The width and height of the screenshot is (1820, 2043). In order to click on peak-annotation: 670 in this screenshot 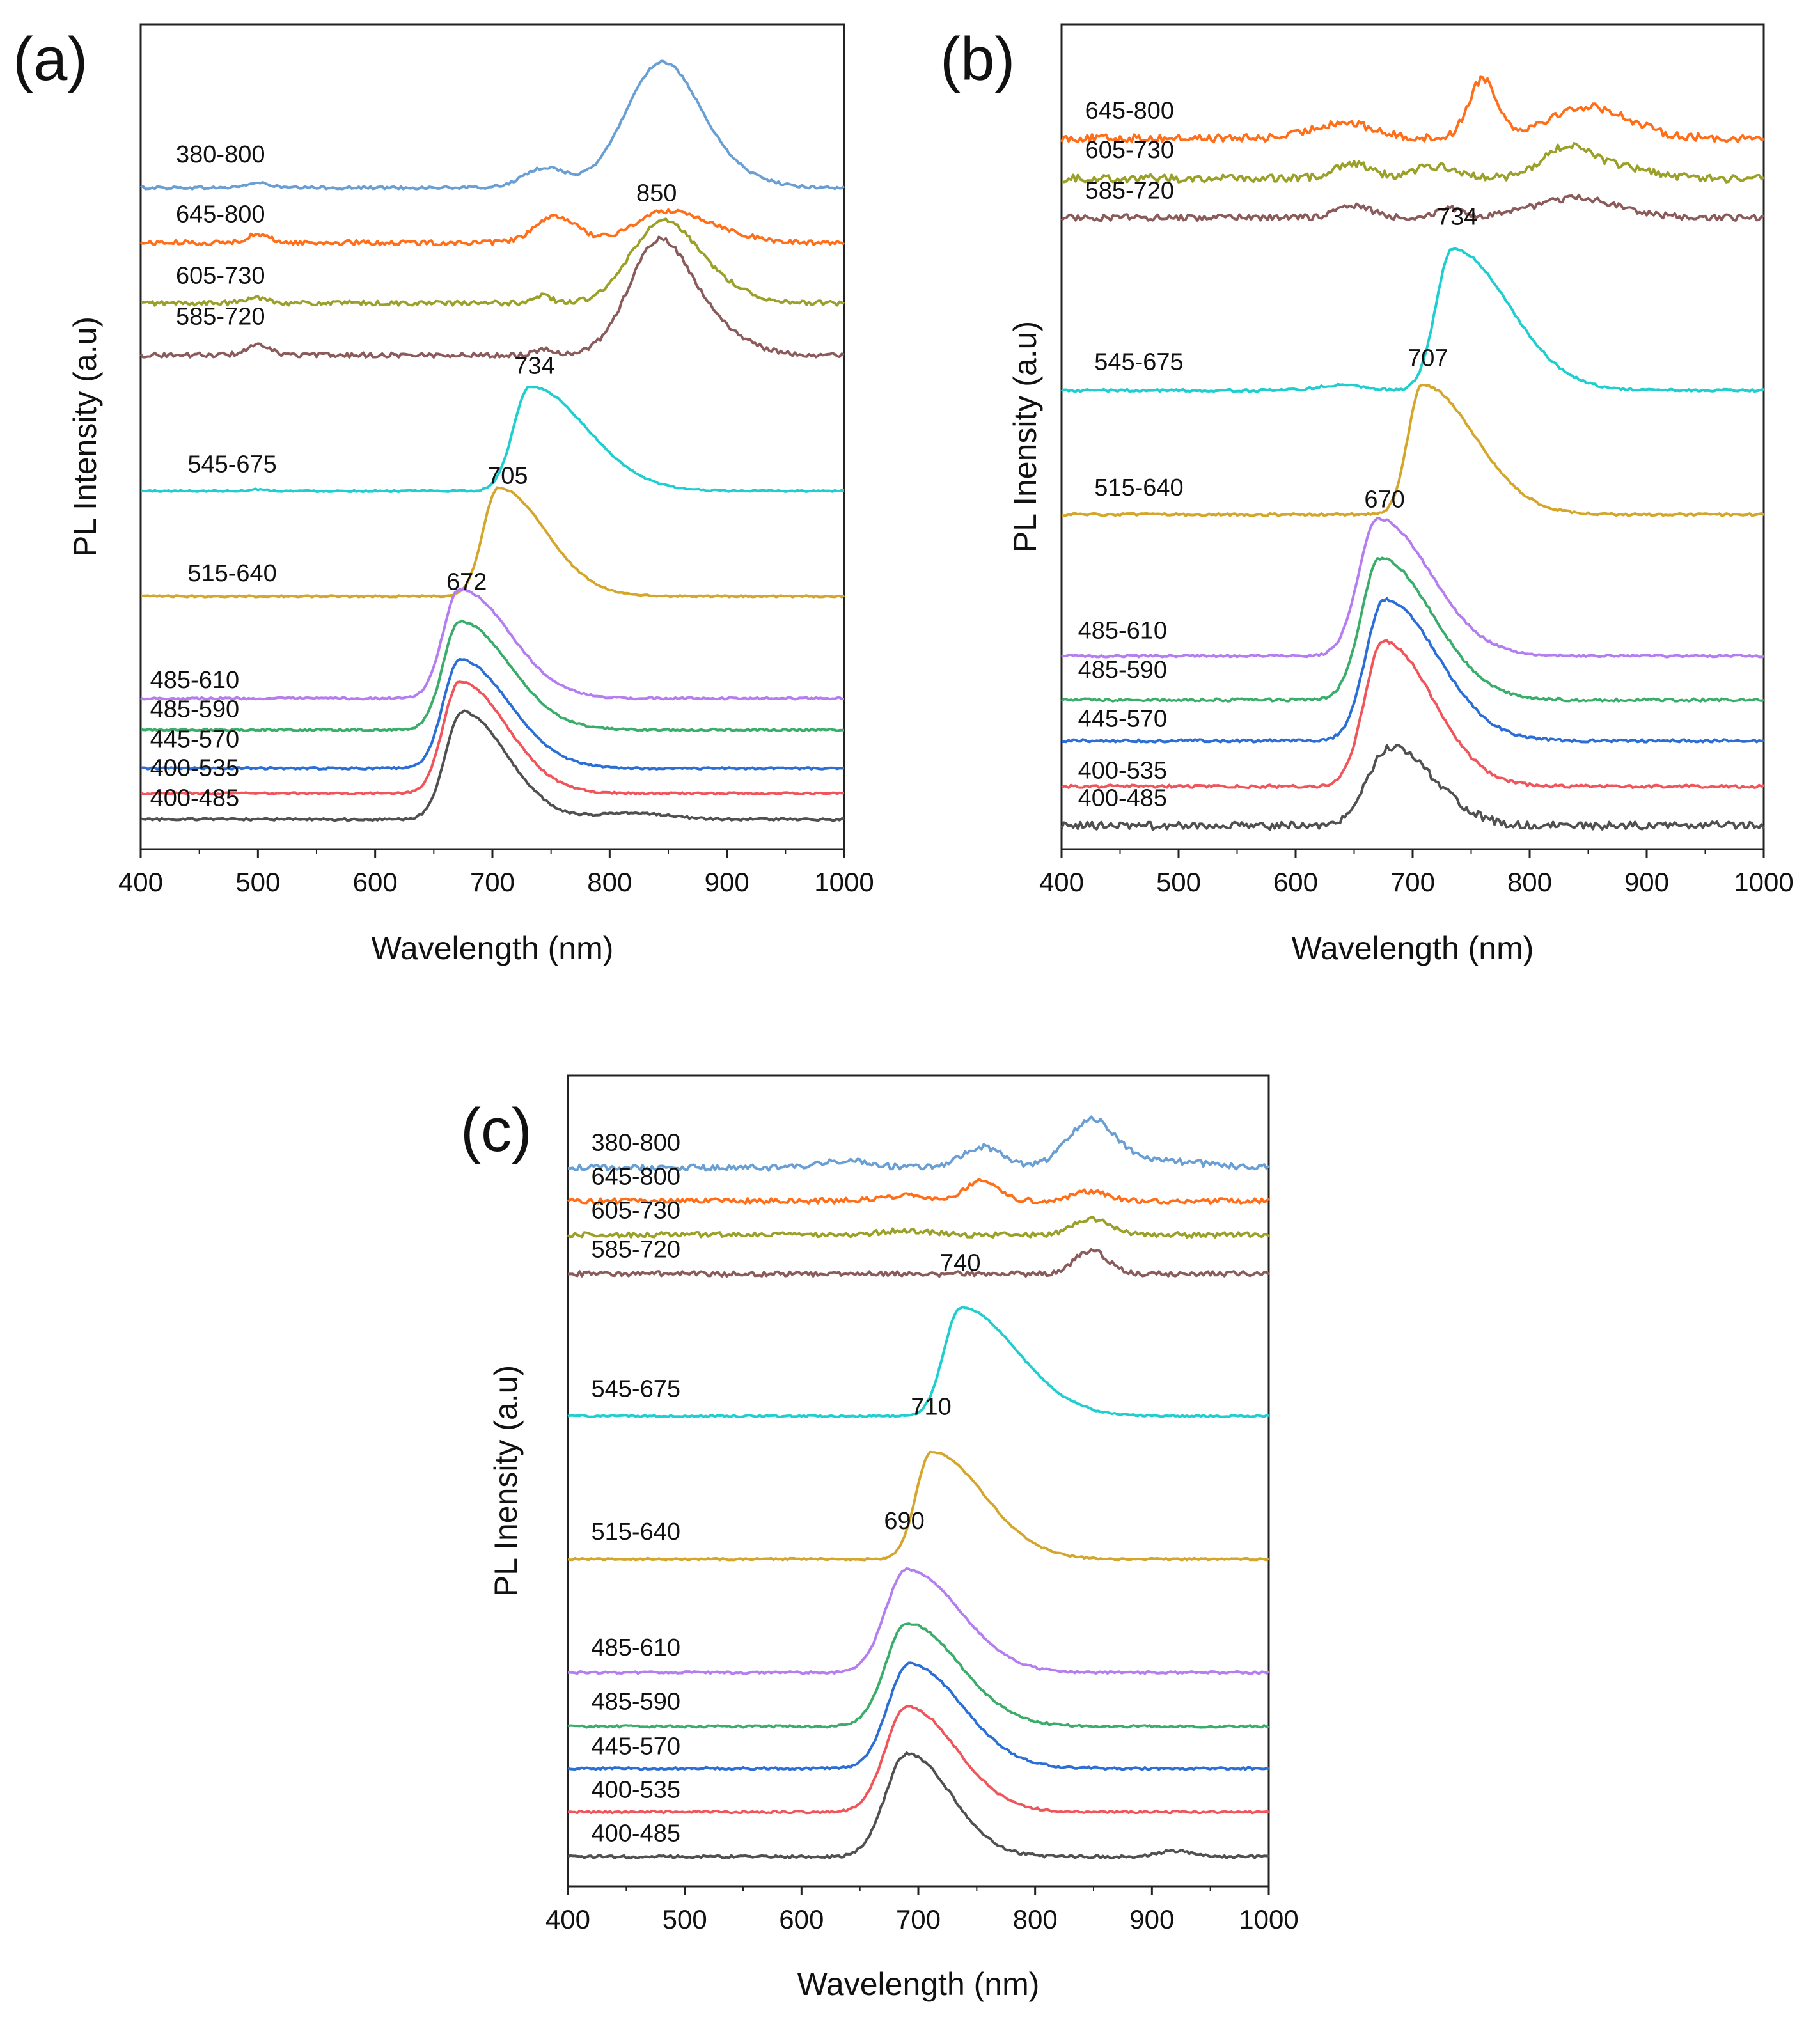, I will do `click(1384, 500)`.